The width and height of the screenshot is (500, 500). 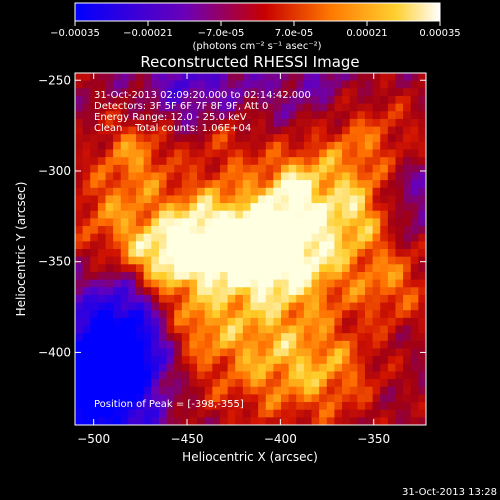 What do you see at coordinates (54, 171) in the screenshot?
I see `y-tick-label: −300` at bounding box center [54, 171].